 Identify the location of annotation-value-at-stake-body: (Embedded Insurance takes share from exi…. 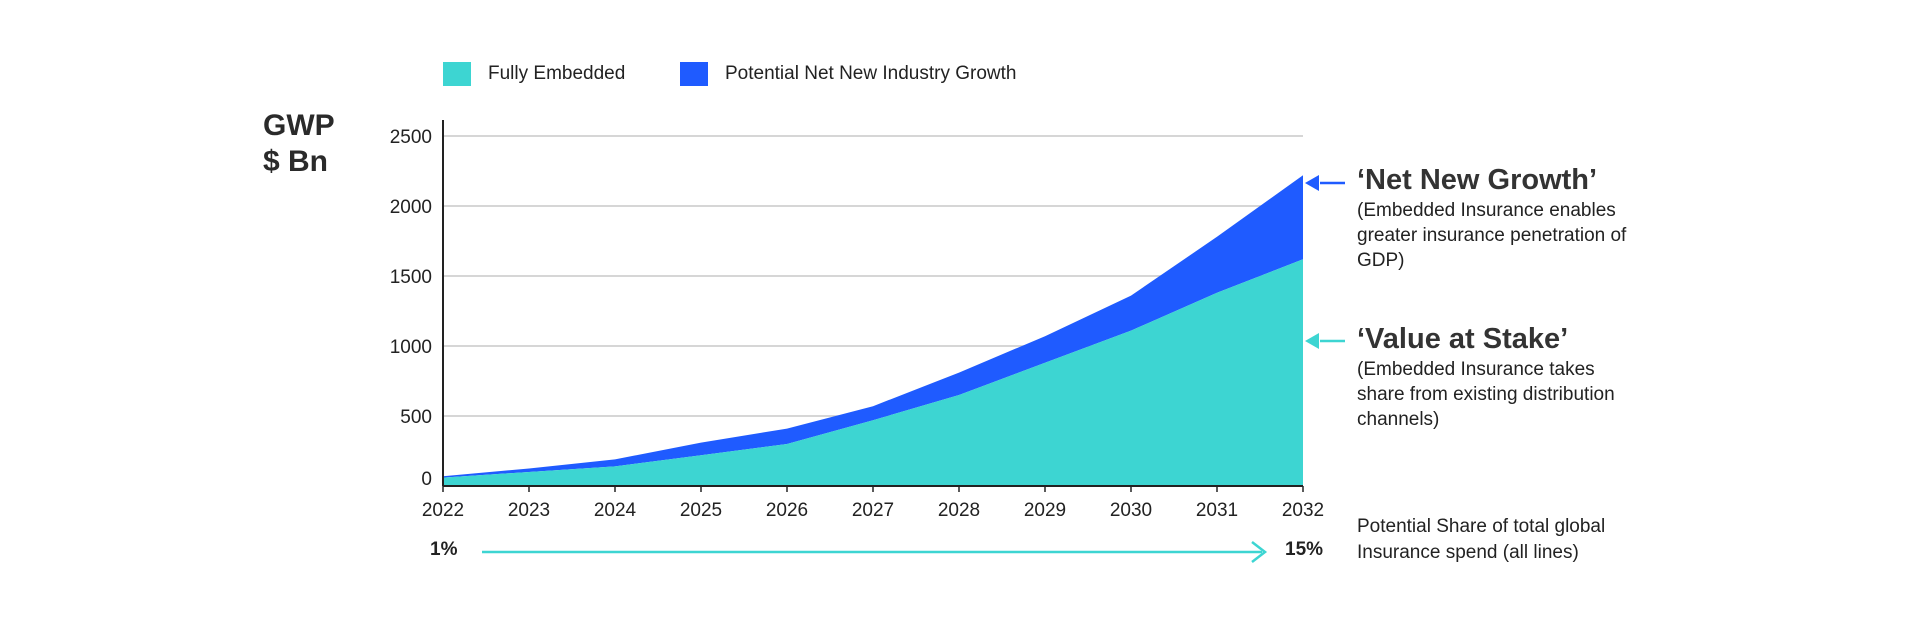
(1507, 394).